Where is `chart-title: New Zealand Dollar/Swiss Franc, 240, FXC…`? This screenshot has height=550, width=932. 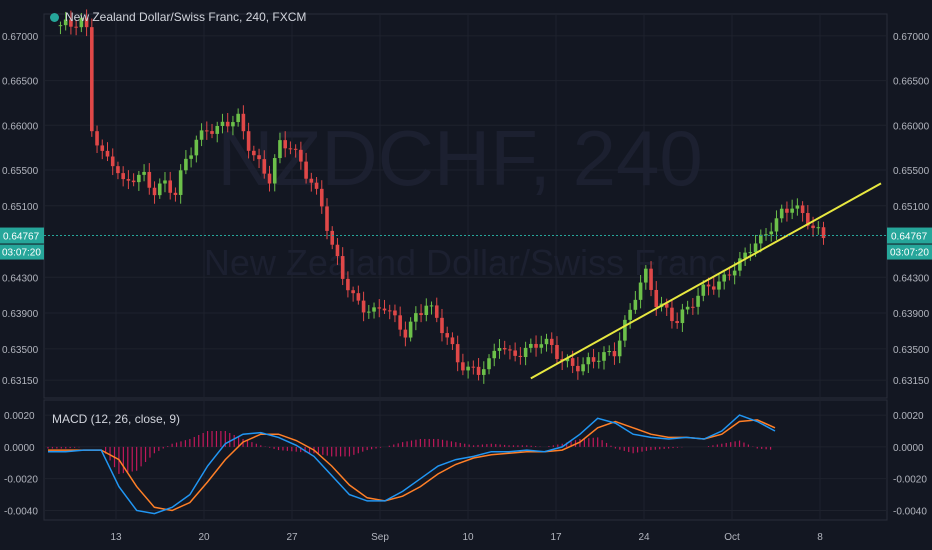
chart-title: New Zealand Dollar/Swiss Franc, 240, FXC… is located at coordinates (178, 17).